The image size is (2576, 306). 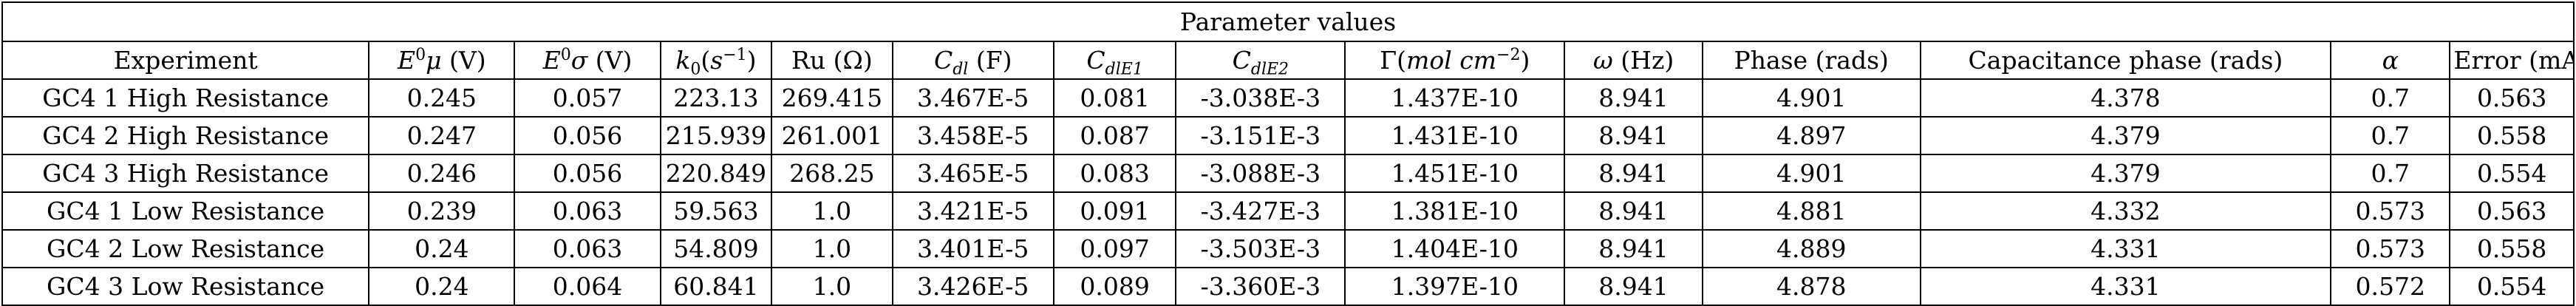 What do you see at coordinates (972, 98) in the screenshot?
I see `cell-cdl: 3.467E-5` at bounding box center [972, 98].